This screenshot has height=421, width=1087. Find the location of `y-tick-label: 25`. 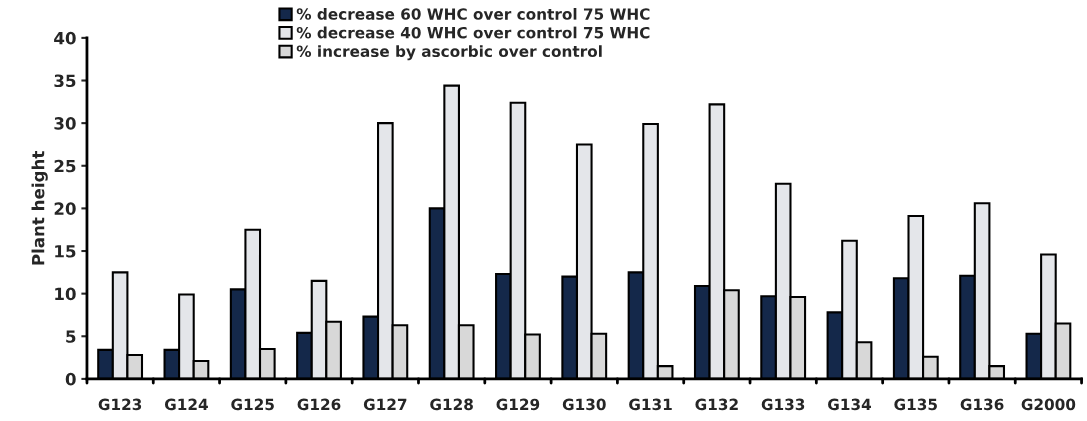

y-tick-label: 25 is located at coordinates (65, 166).